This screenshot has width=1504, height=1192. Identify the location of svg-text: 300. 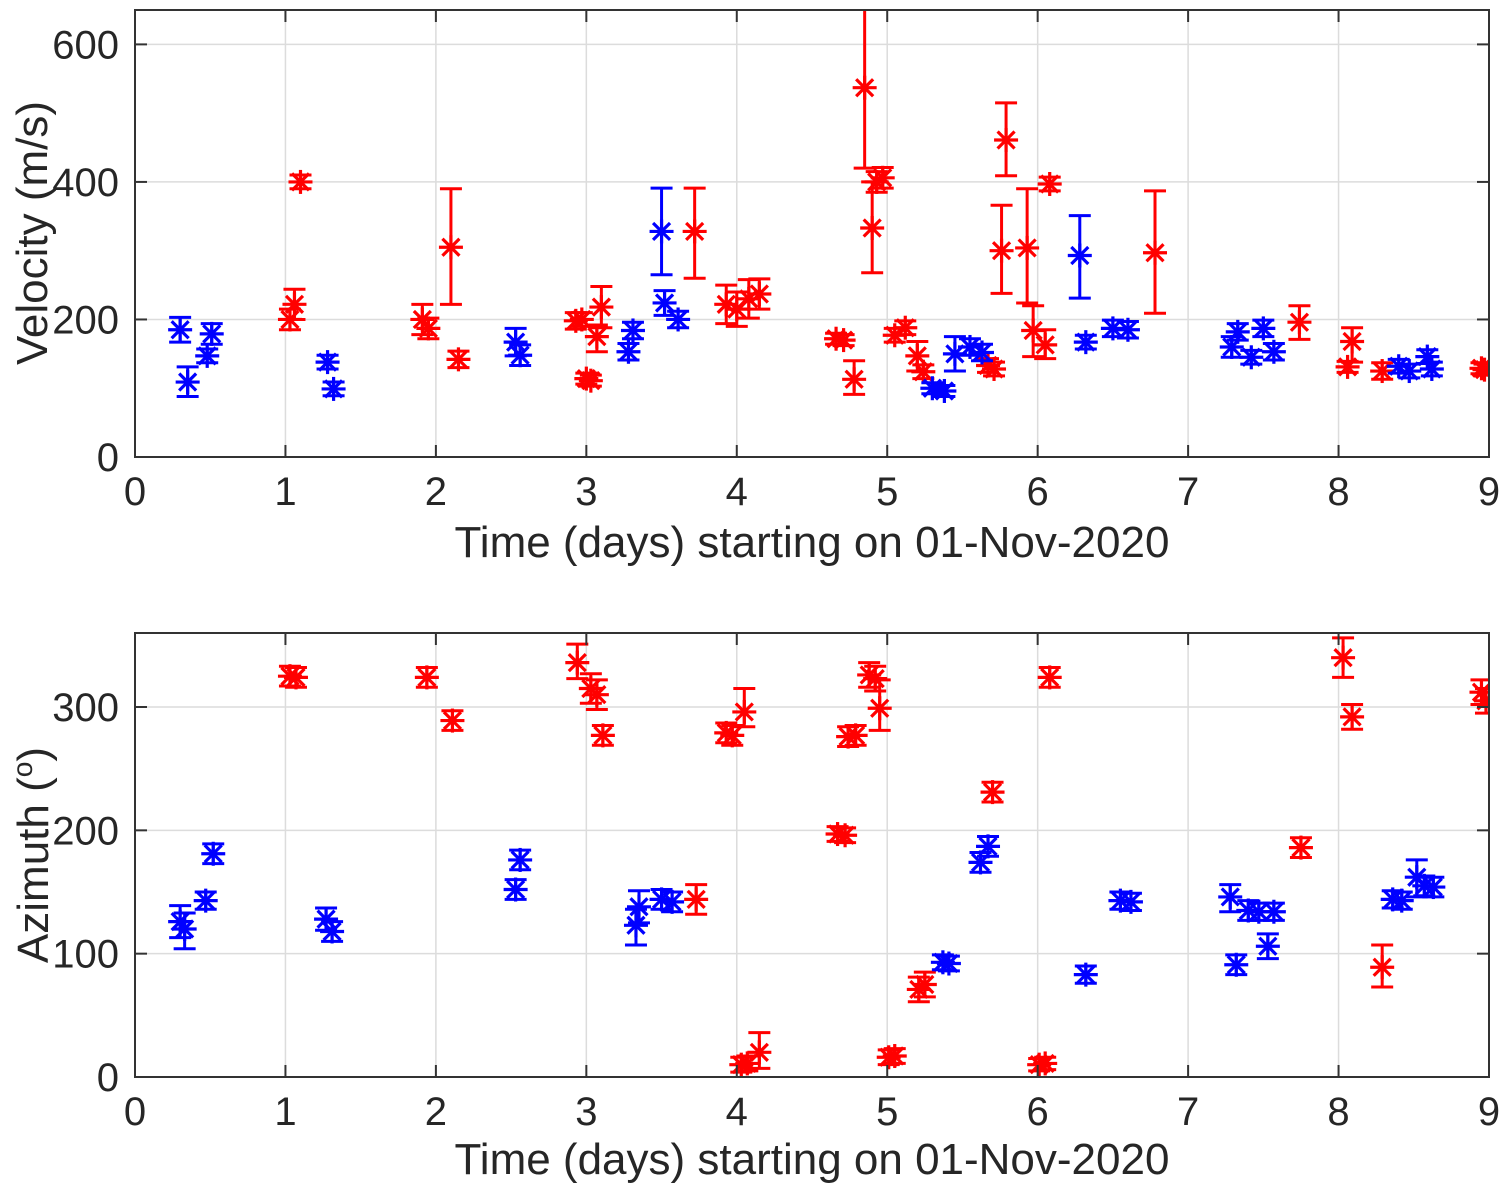
(85, 708).